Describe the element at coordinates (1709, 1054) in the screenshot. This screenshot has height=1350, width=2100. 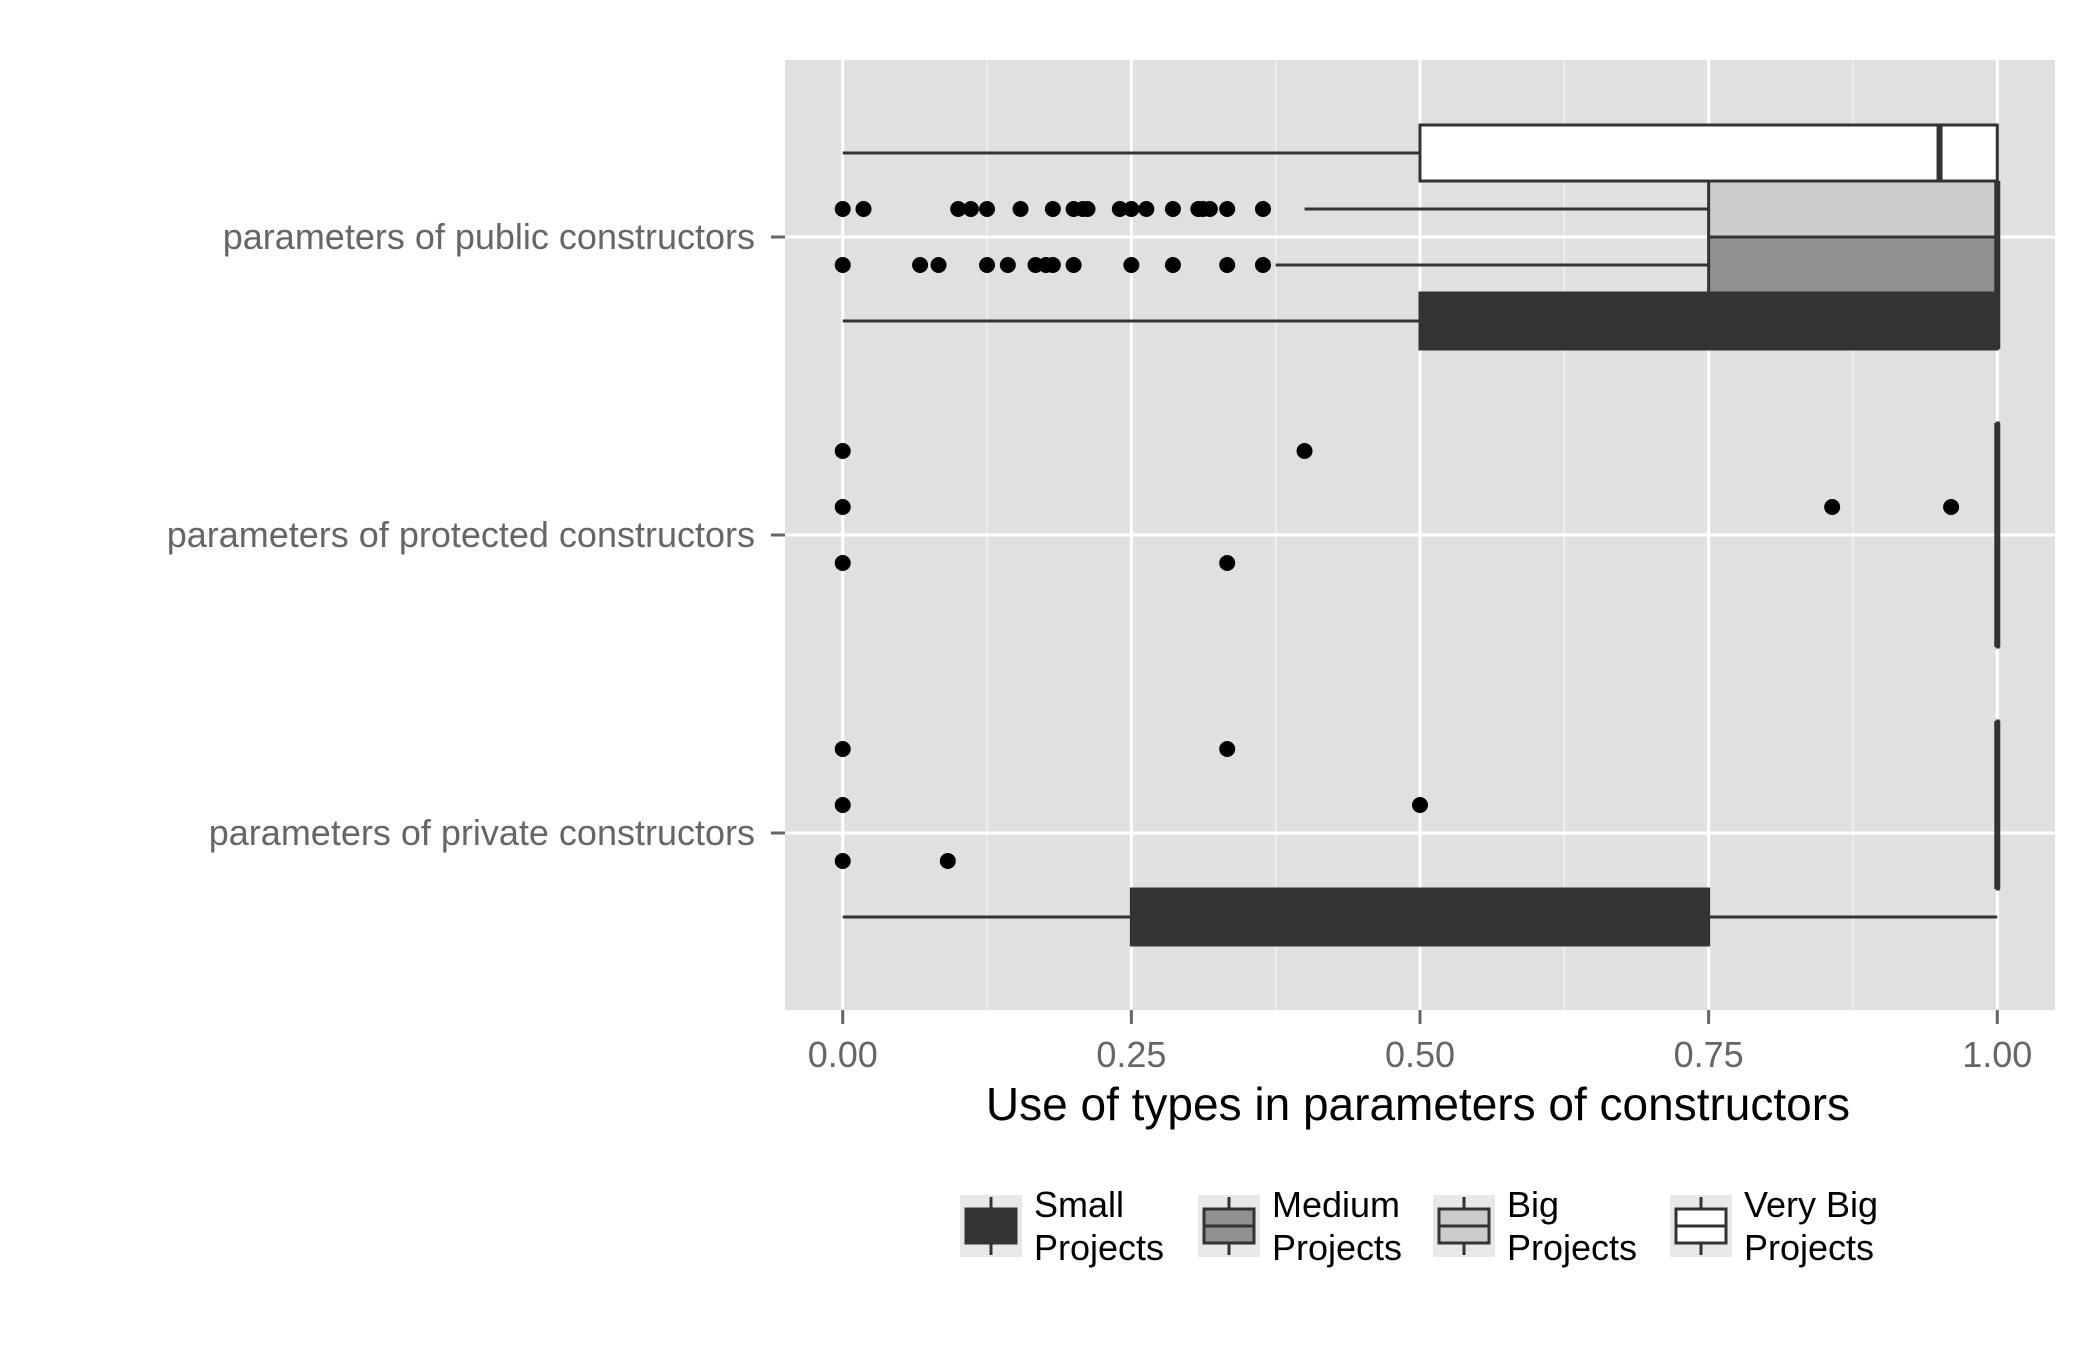
I see `x-tick-label: 0.75` at that location.